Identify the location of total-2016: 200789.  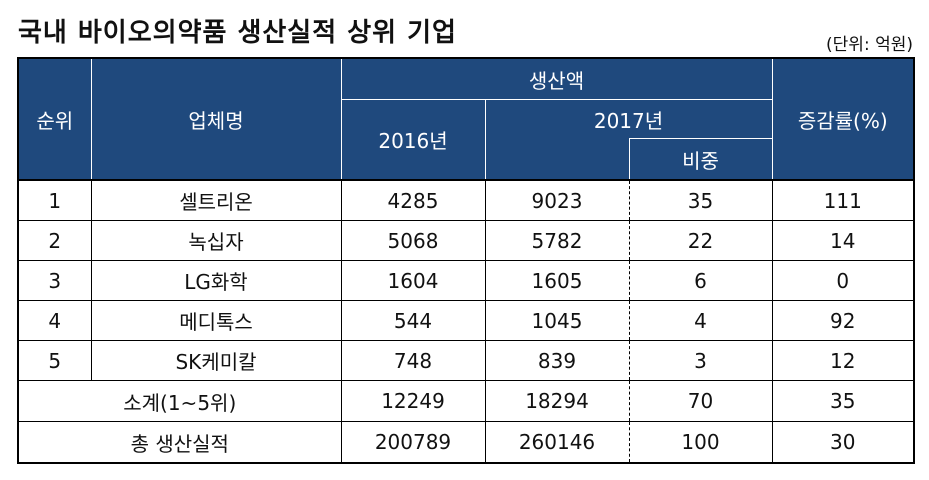
(413, 442).